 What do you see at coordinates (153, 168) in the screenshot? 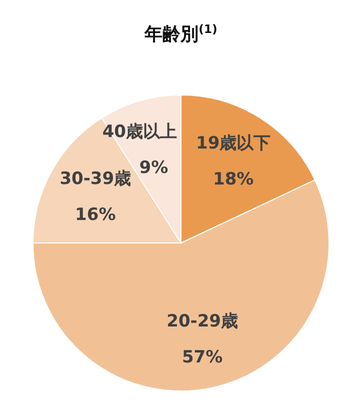
I see `data-label: 9%` at bounding box center [153, 168].